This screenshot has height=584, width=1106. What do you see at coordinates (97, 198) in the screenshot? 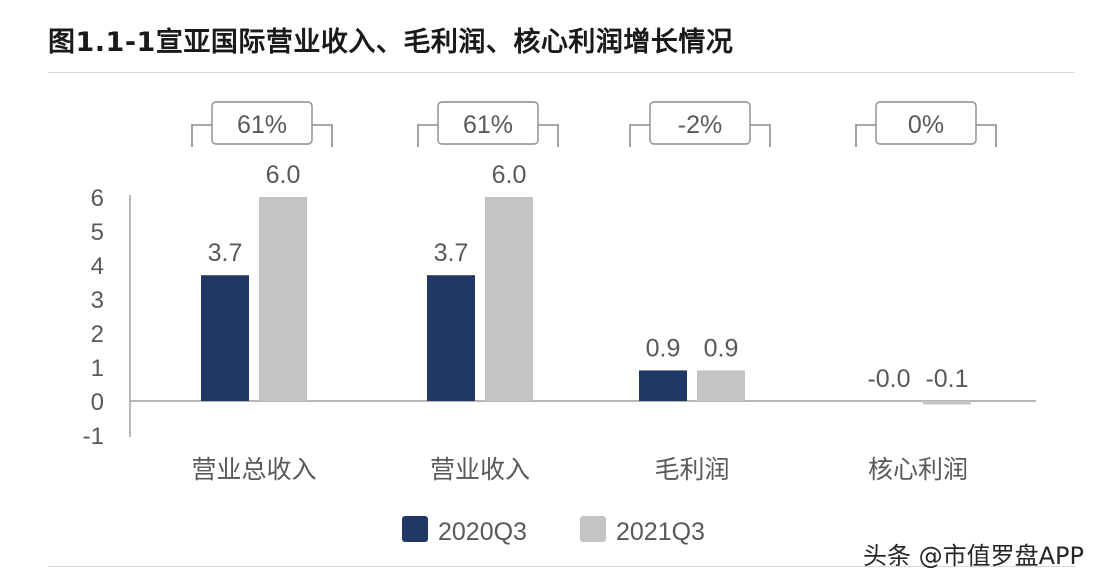
I see `y-tick-label: 6` at bounding box center [97, 198].